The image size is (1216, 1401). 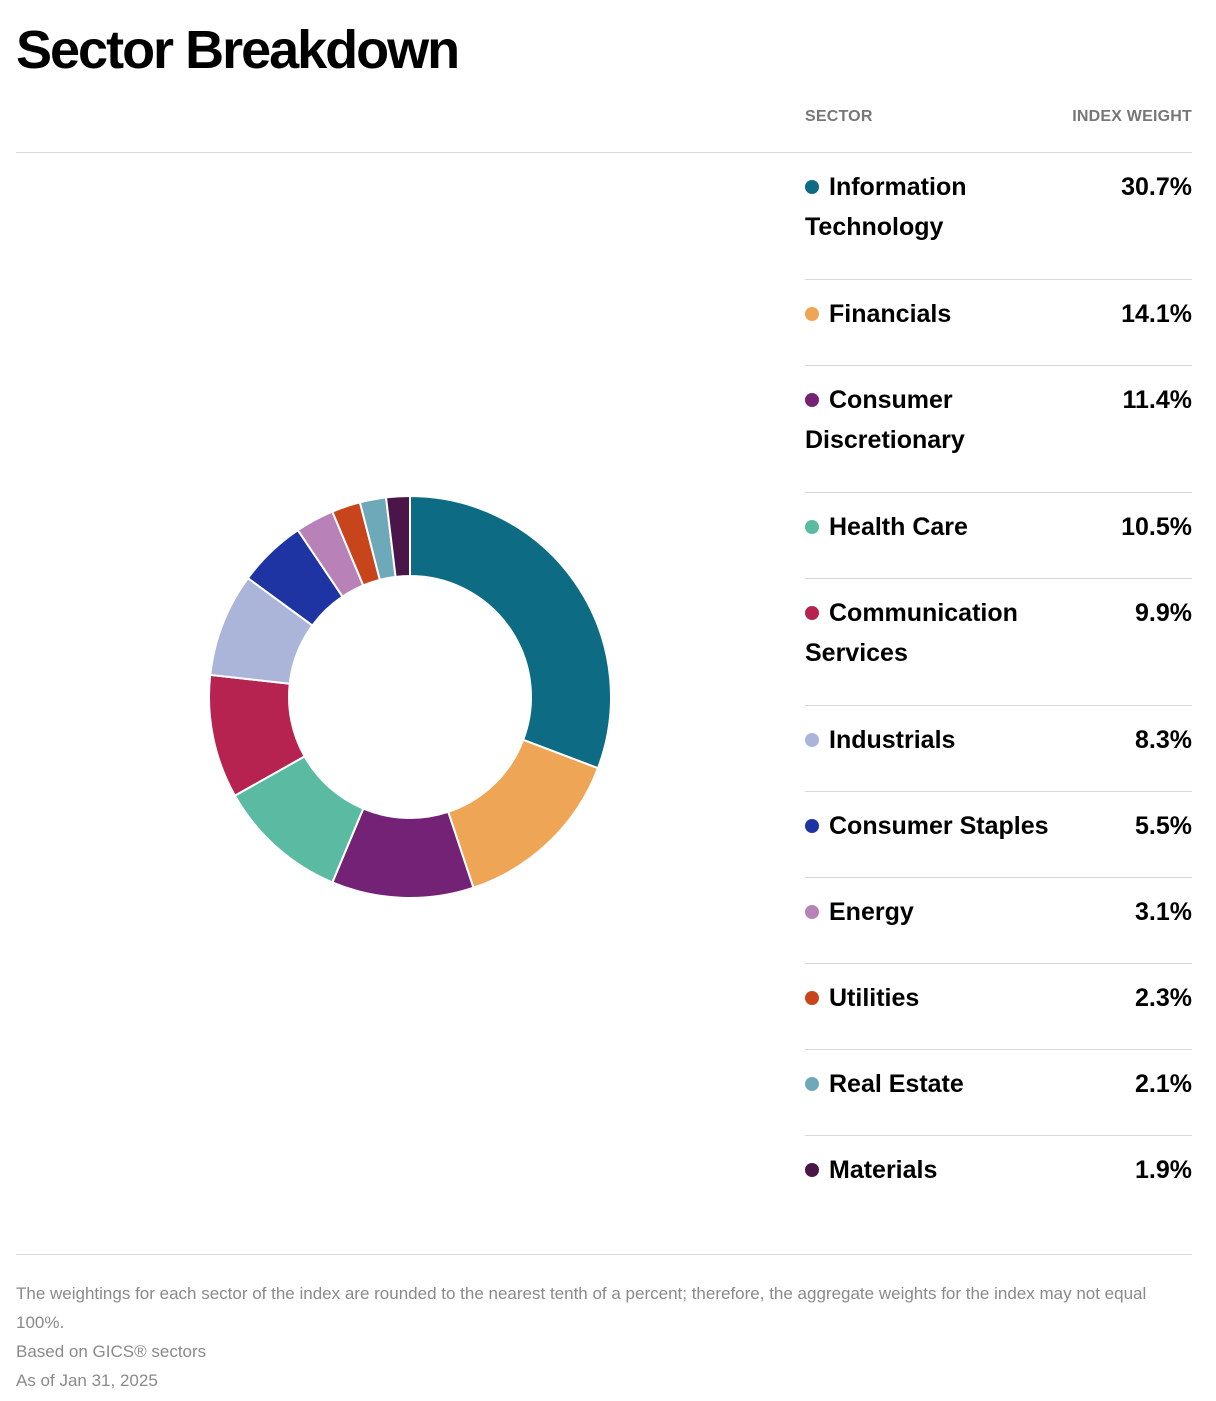 I want to click on legend-sector-name: Energy, so click(x=871, y=912).